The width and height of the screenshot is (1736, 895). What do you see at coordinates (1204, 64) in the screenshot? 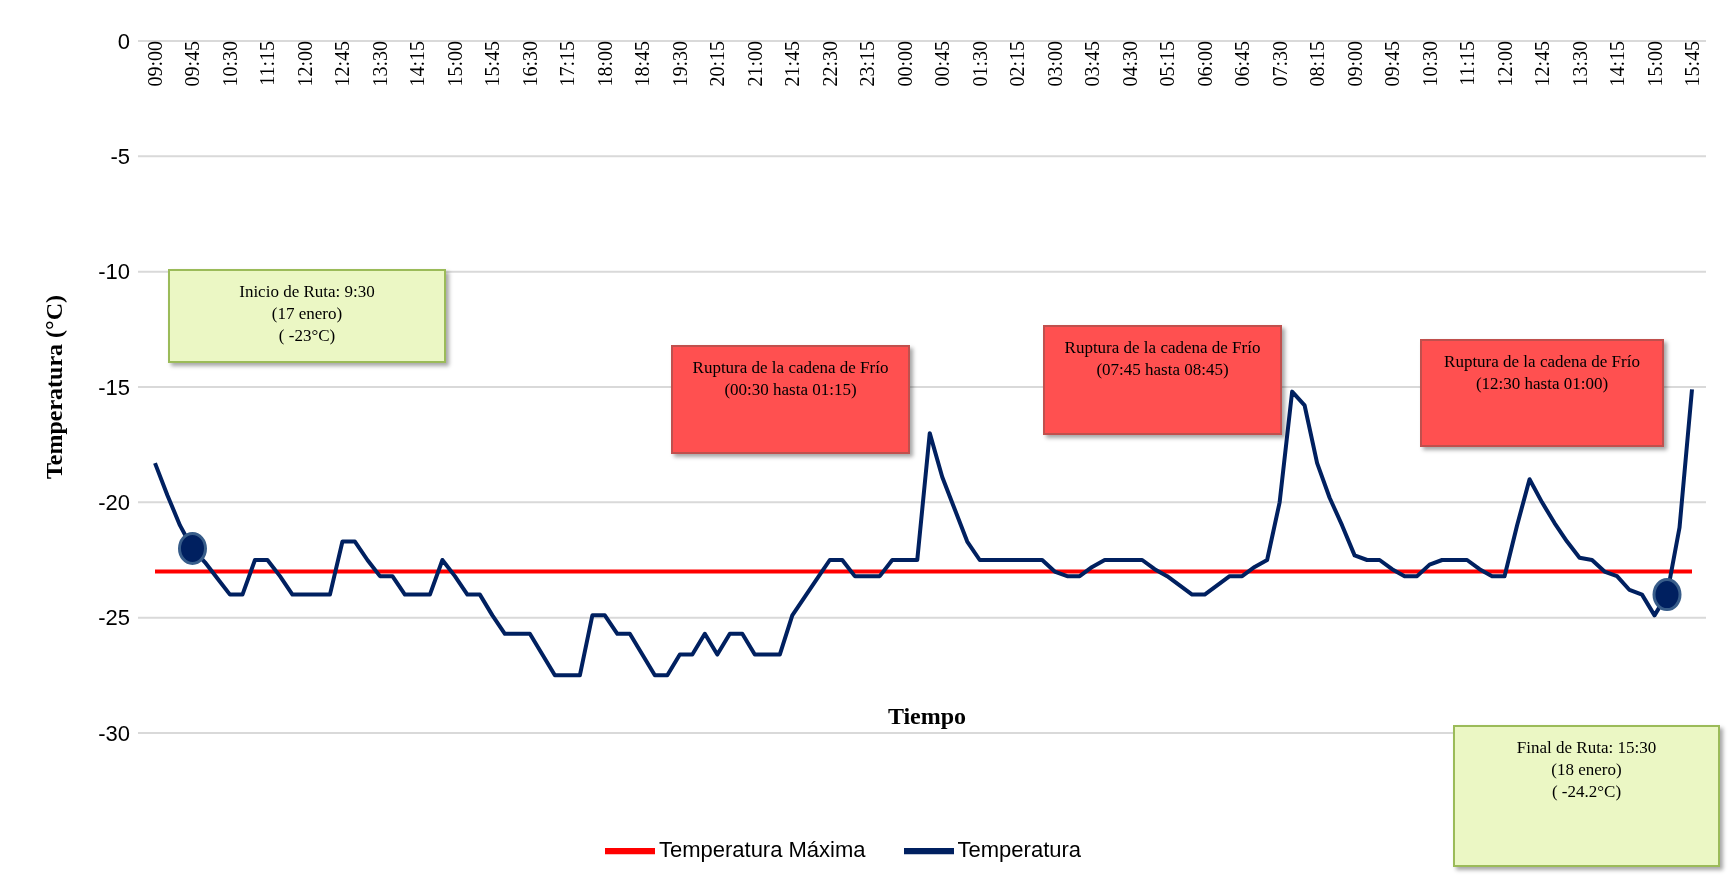
I see `x-tick-label: 06:00` at bounding box center [1204, 64].